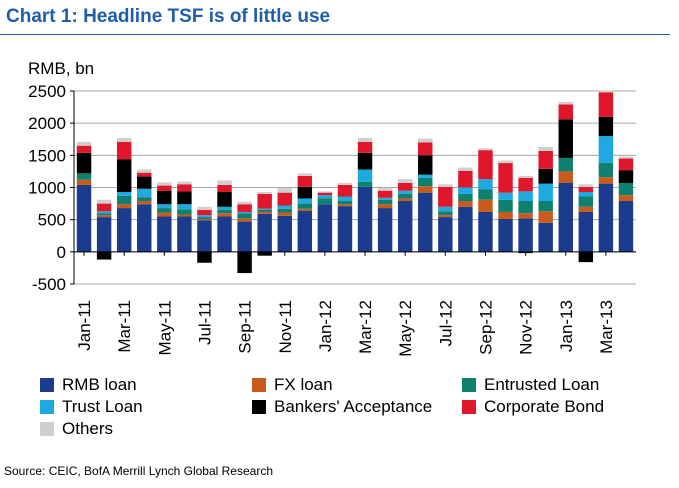 The height and width of the screenshot is (488, 679). Describe the element at coordinates (325, 326) in the screenshot. I see `x-tick-label: Jan-12` at that location.